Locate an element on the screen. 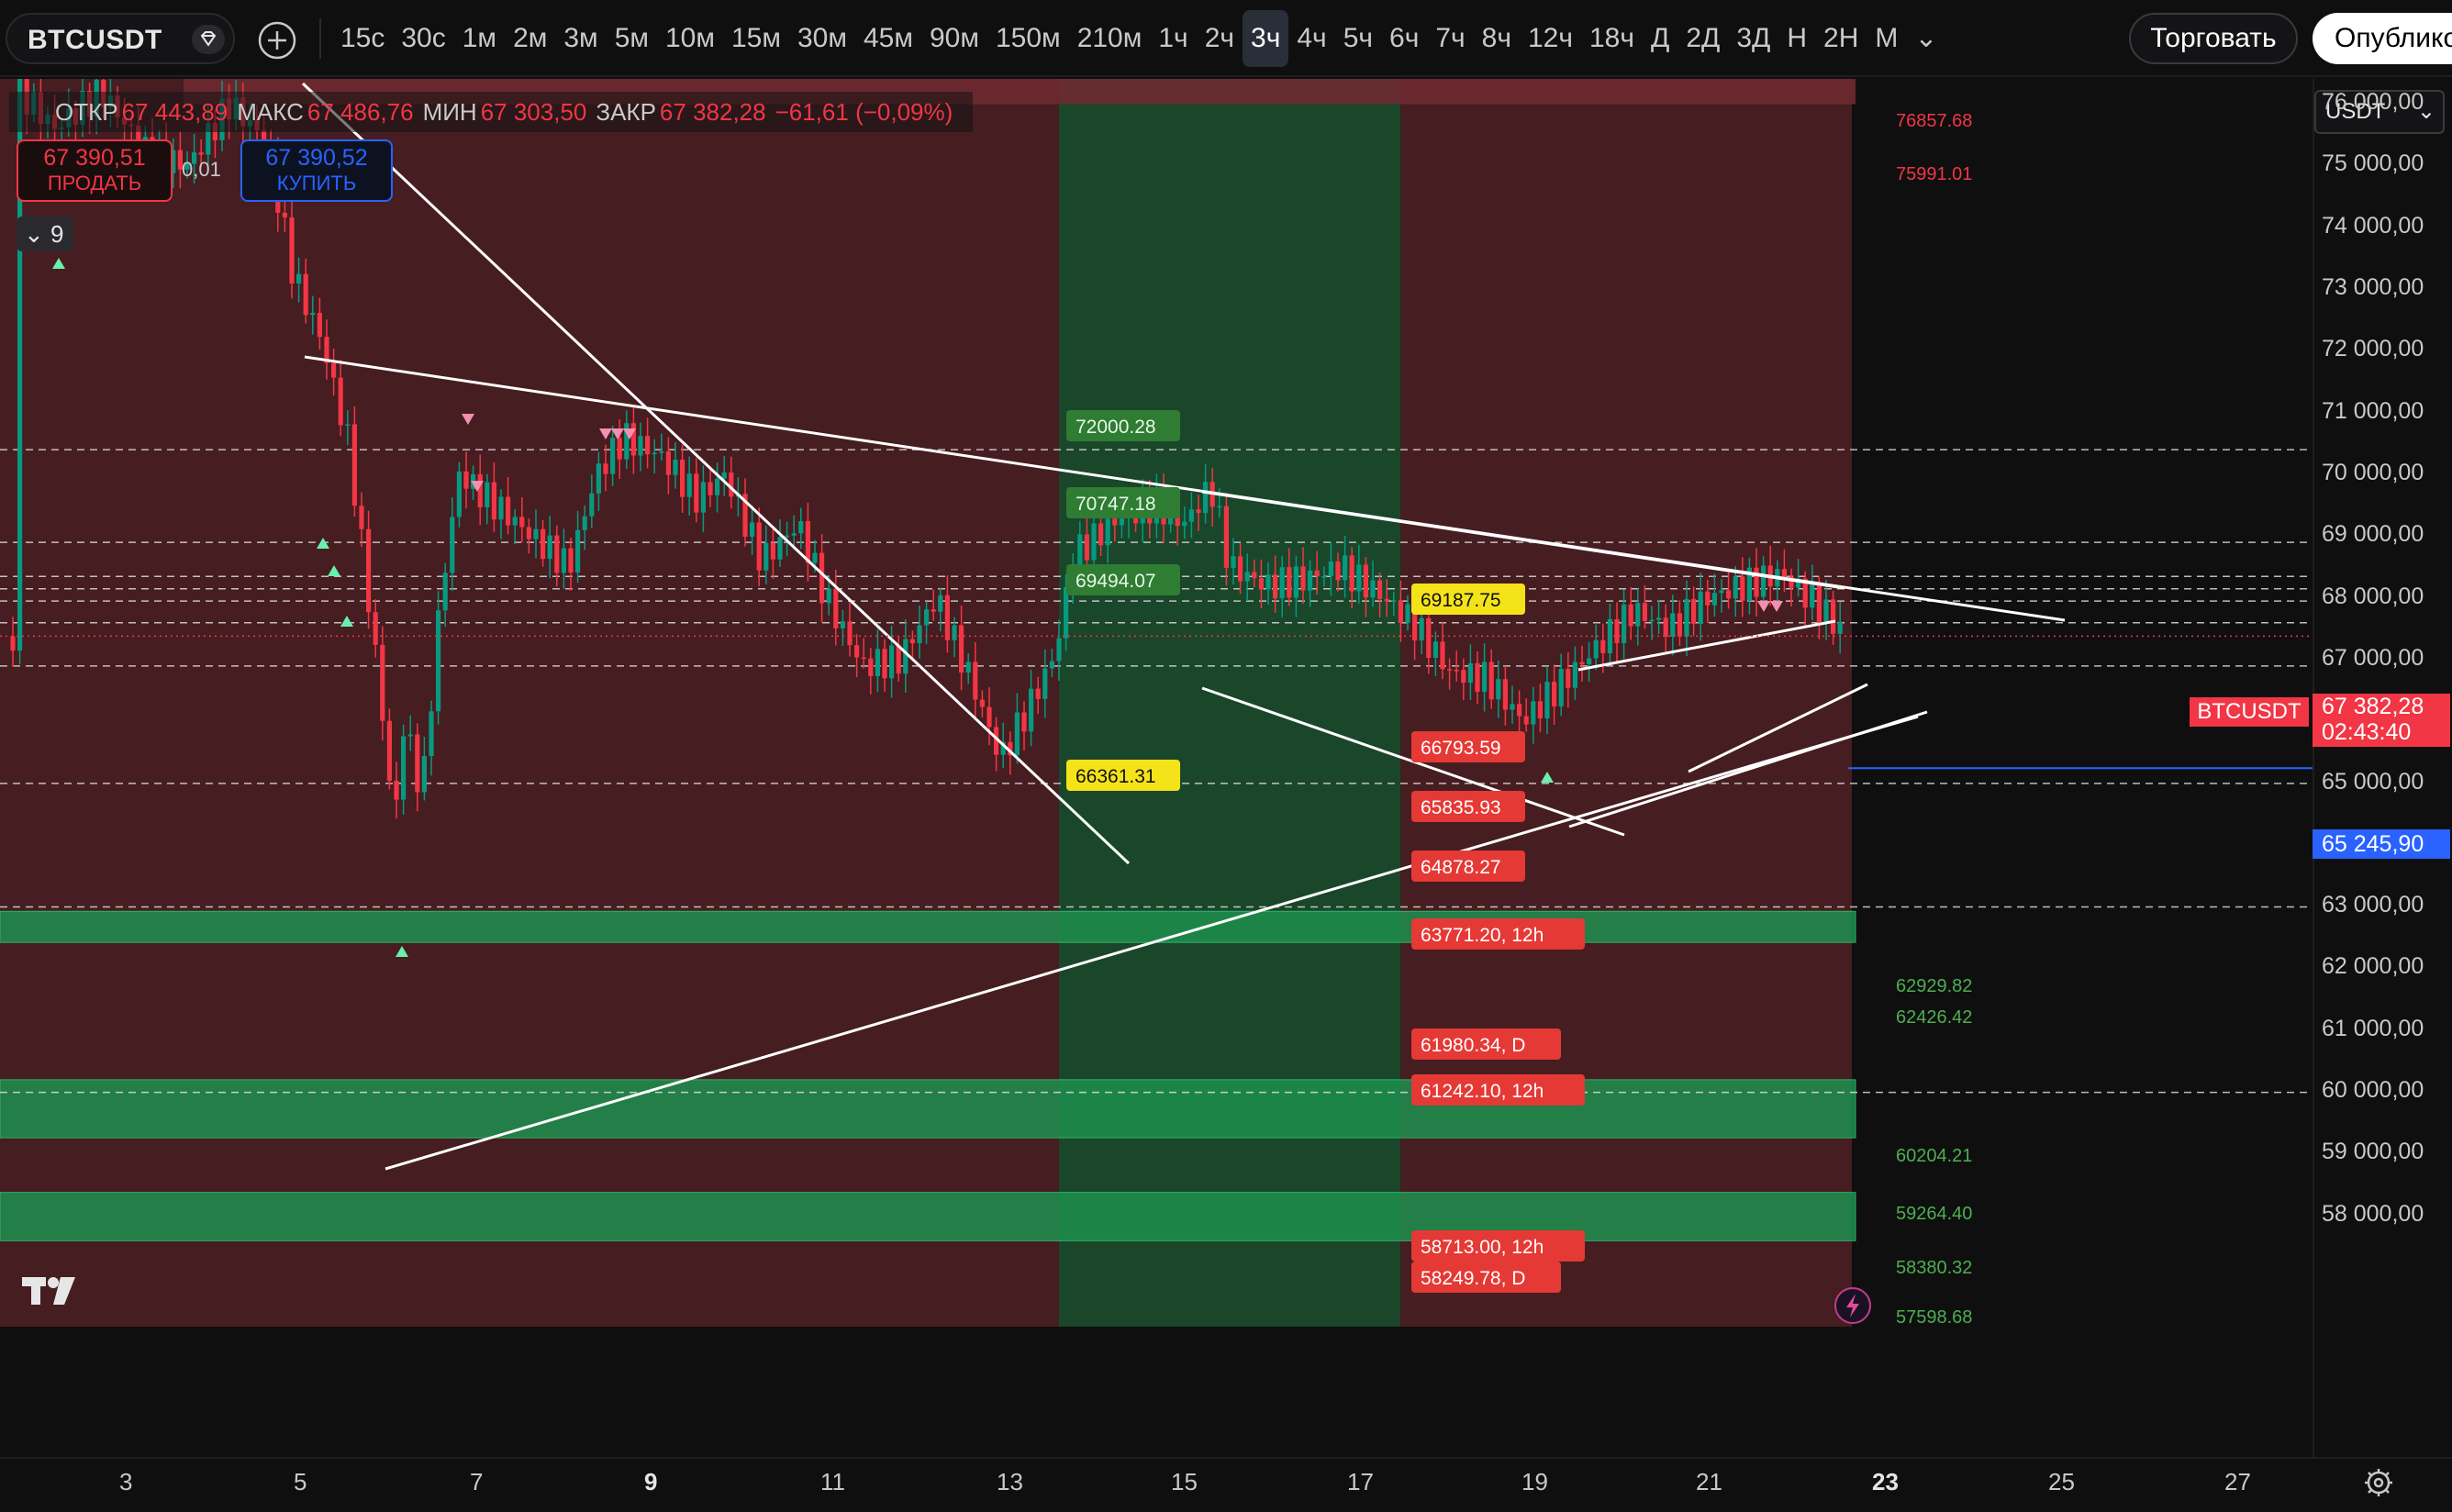 The width and height of the screenshot is (2452, 1512). open-value: 67 443,89 is located at coordinates (174, 111).